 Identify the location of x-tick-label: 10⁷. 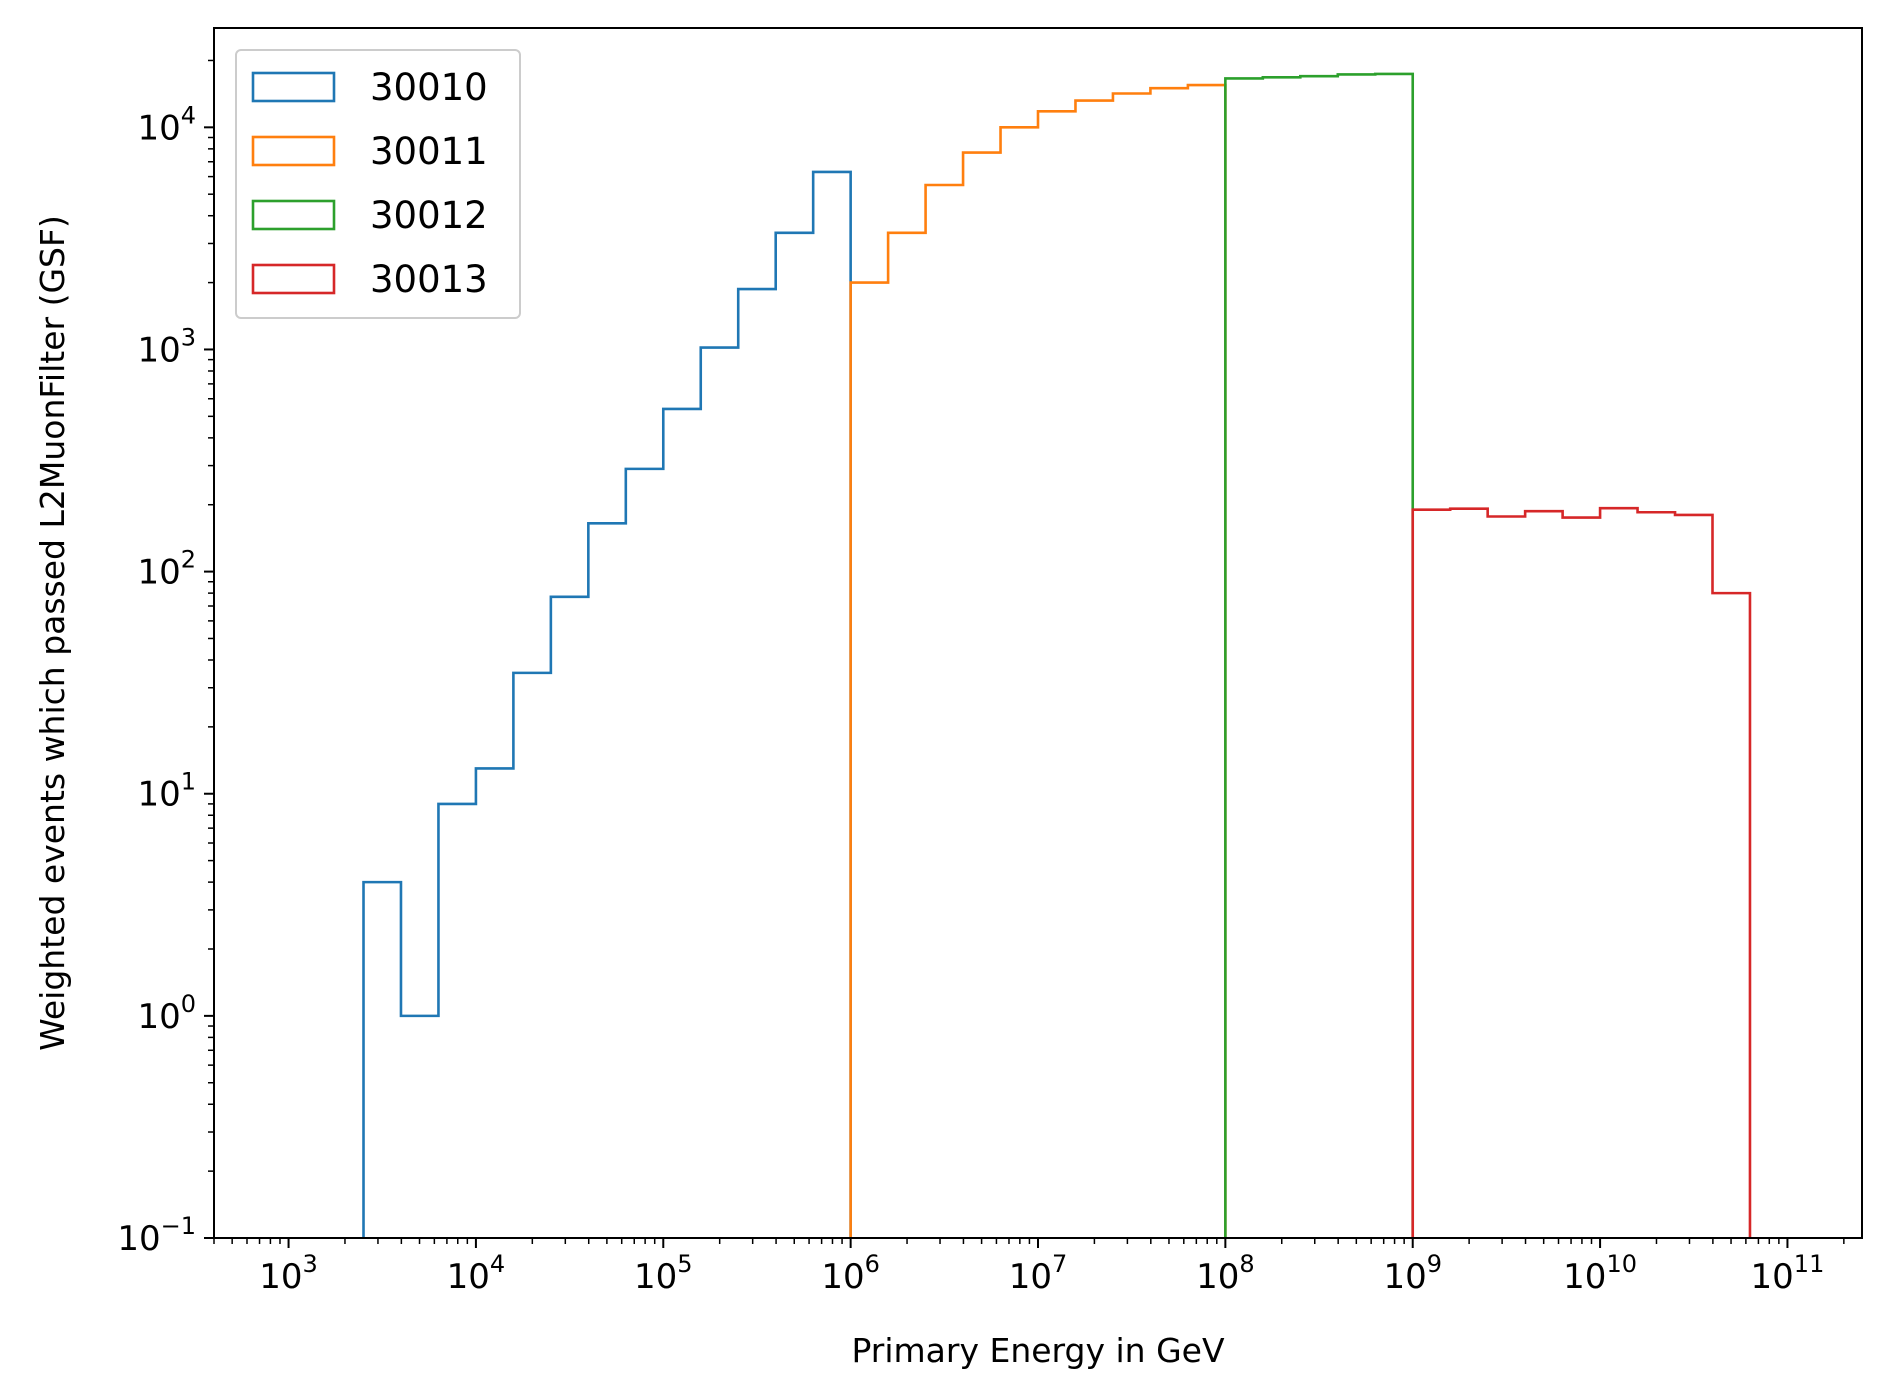
(1038, 1273).